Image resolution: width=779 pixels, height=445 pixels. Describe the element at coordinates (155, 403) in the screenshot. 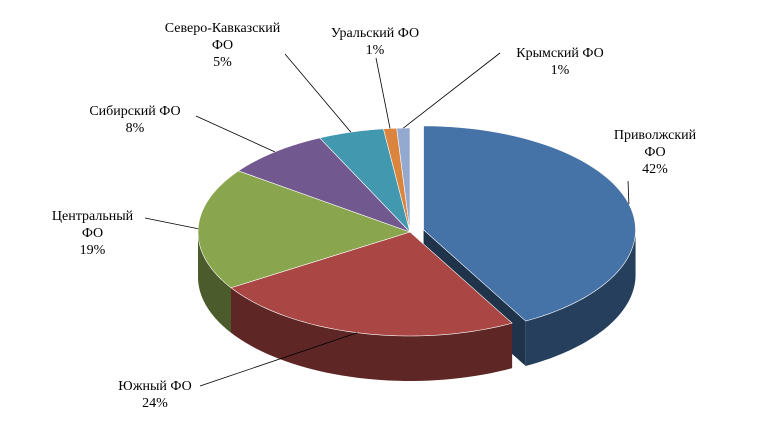

I see `slice-value: 24%` at that location.